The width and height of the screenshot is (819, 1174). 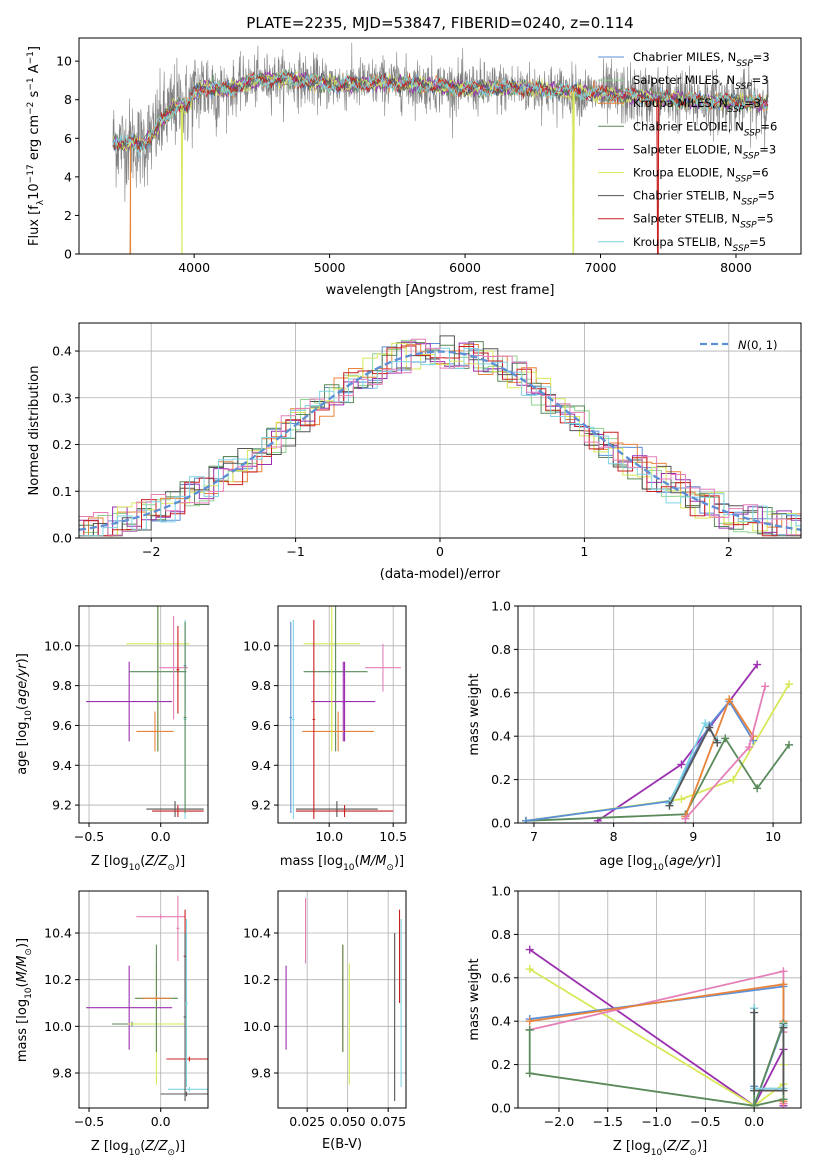 I want to click on legend-entry: Salpeter ELODIE, NSSP=3, so click(x=704, y=151).